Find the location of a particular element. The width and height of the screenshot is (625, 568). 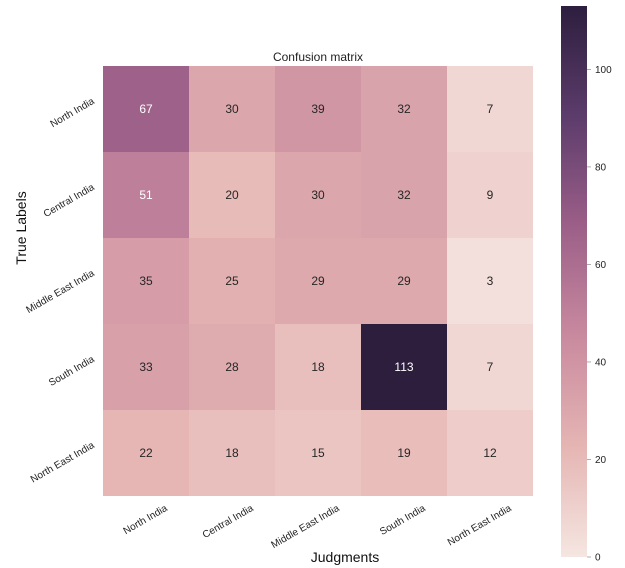

cell-value-label: 19 is located at coordinates (404, 453).